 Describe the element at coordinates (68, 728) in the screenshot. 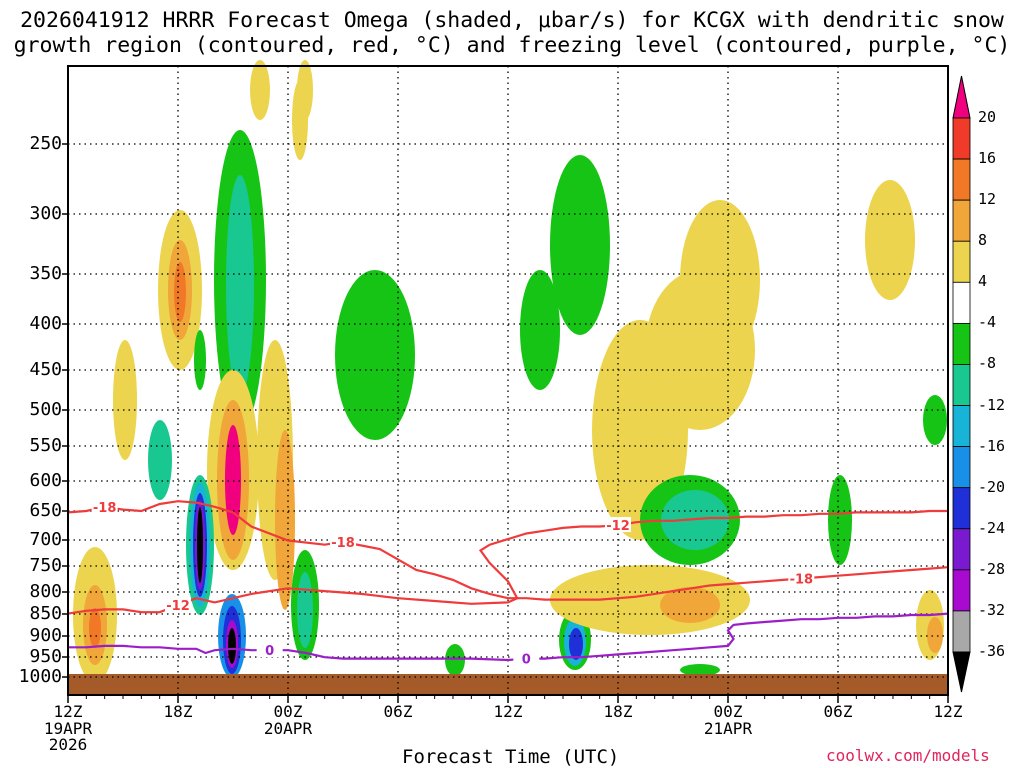

I see `x-tick-sub: 19APR` at that location.